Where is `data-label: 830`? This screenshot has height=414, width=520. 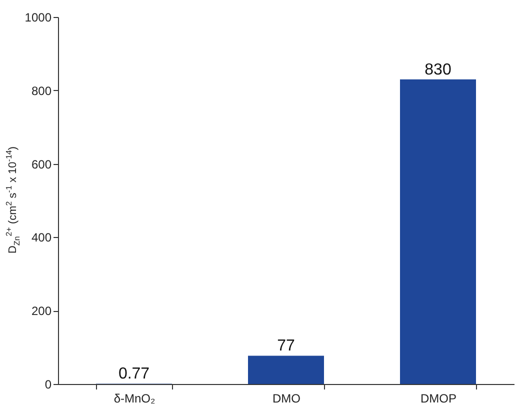
data-label: 830 is located at coordinates (438, 69).